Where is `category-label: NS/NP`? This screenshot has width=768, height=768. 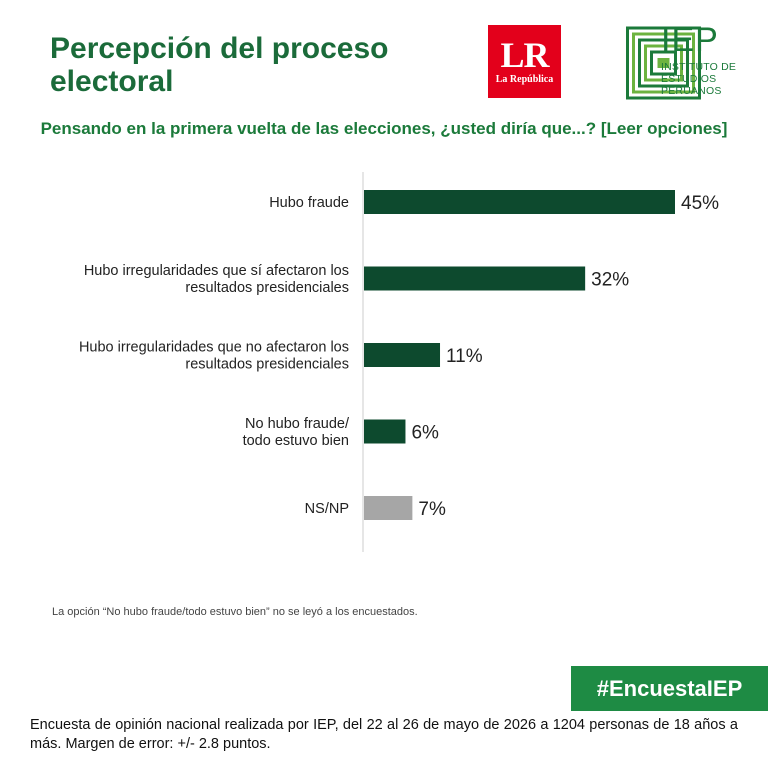 category-label: NS/NP is located at coordinates (327, 509).